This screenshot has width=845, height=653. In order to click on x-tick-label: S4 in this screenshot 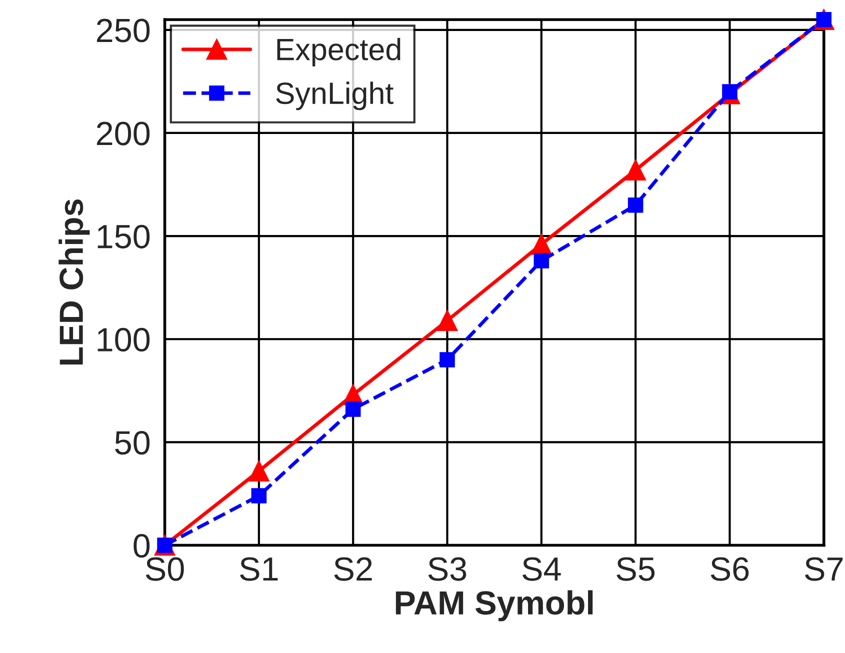, I will do `click(541, 569)`.